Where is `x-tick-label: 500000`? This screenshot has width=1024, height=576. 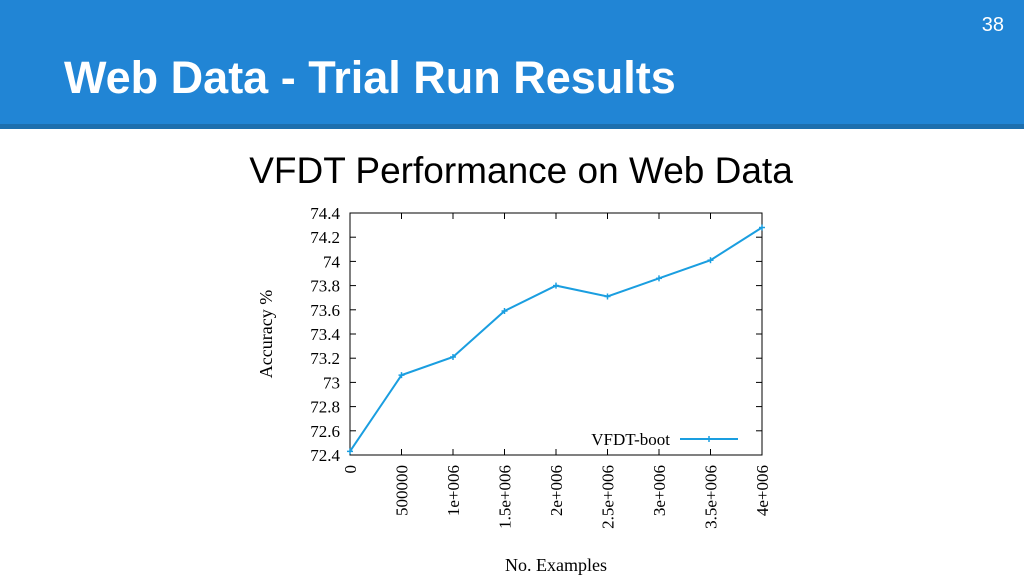
x-tick-label: 500000 is located at coordinates (402, 490).